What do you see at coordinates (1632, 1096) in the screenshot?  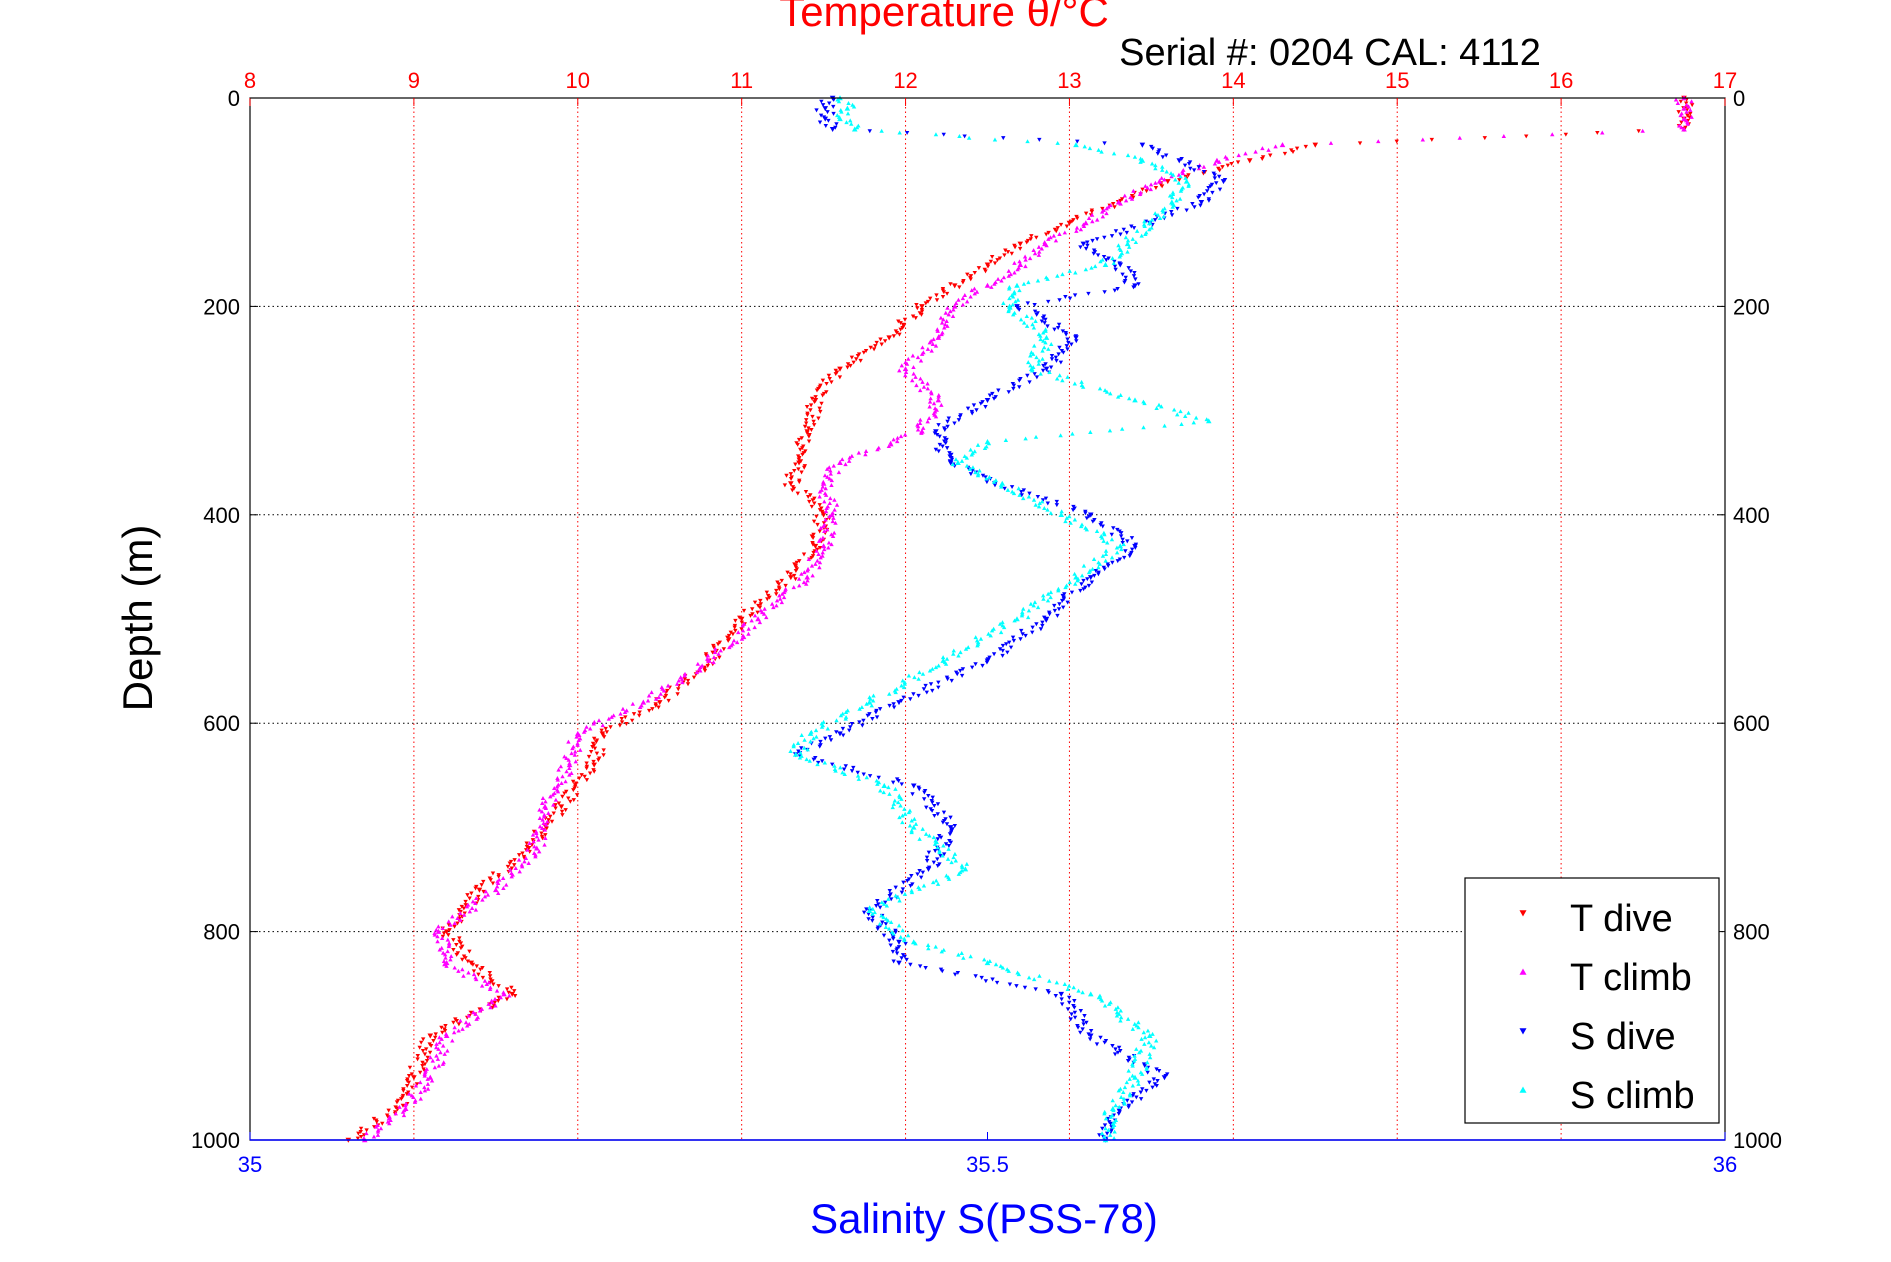 I see `legend-label: S climb` at bounding box center [1632, 1096].